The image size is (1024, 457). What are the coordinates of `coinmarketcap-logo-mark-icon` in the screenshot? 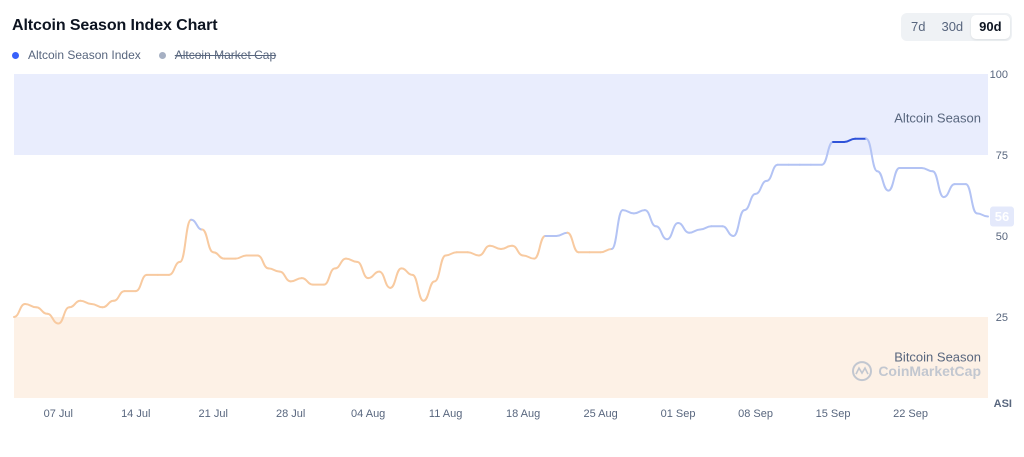 It's located at (862, 370).